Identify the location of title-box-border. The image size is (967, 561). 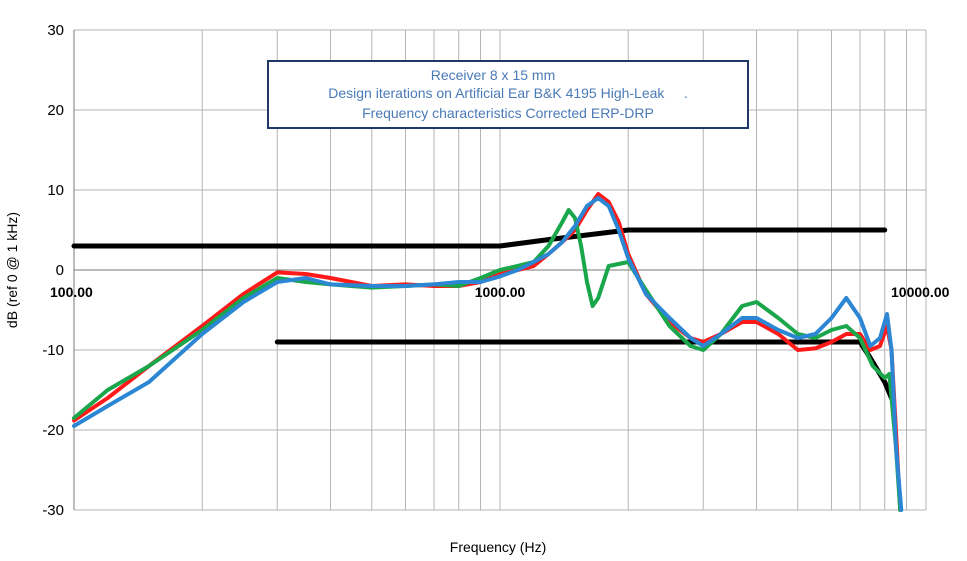
(508, 94).